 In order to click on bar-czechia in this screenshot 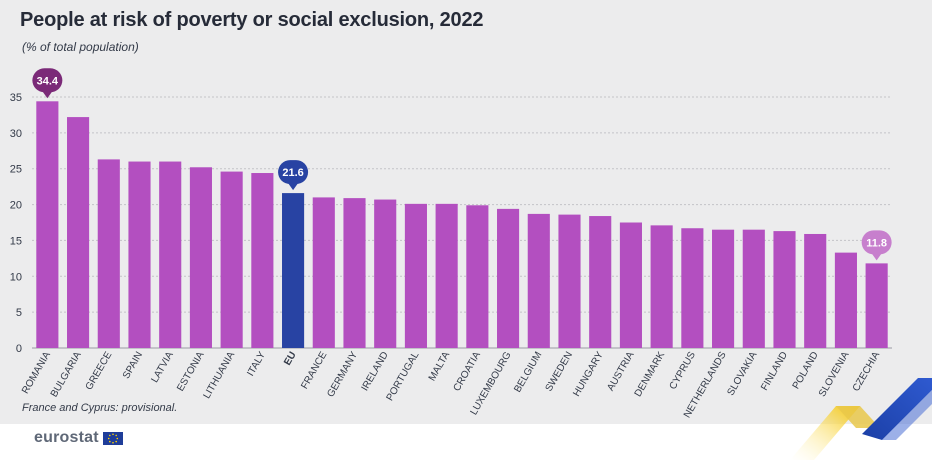, I will do `click(876, 305)`.